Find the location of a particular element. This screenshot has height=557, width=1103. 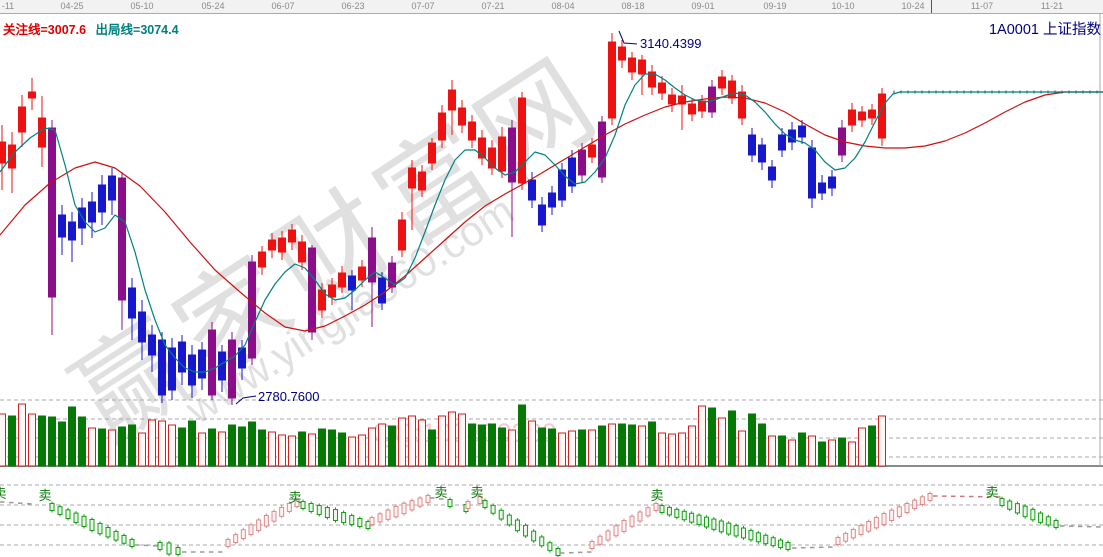

date-label: 06-23 is located at coordinates (353, 6).